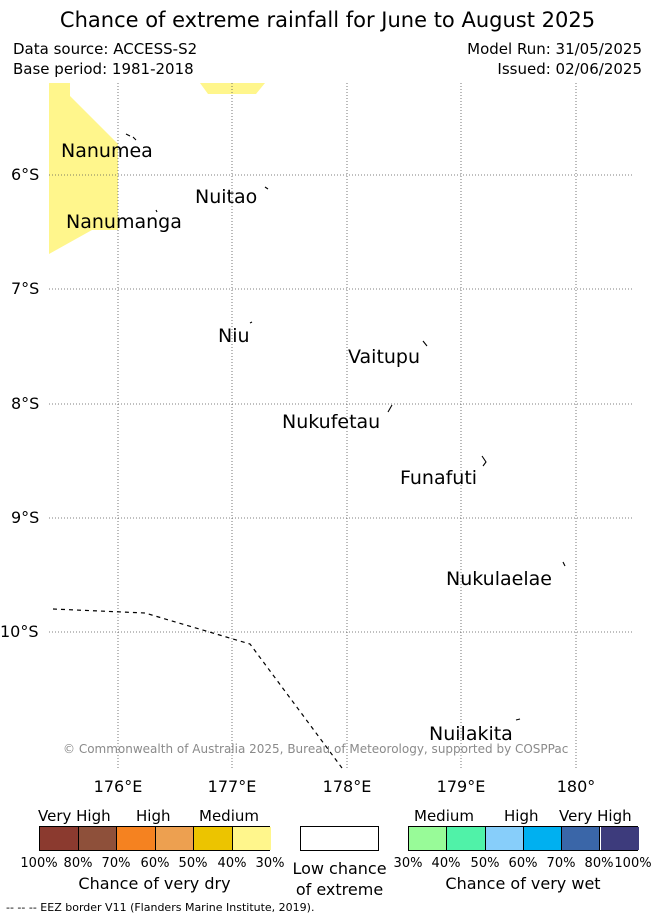 The height and width of the screenshot is (919, 655). What do you see at coordinates (193, 863) in the screenshot?
I see `dry-tick-50: 50%` at bounding box center [193, 863].